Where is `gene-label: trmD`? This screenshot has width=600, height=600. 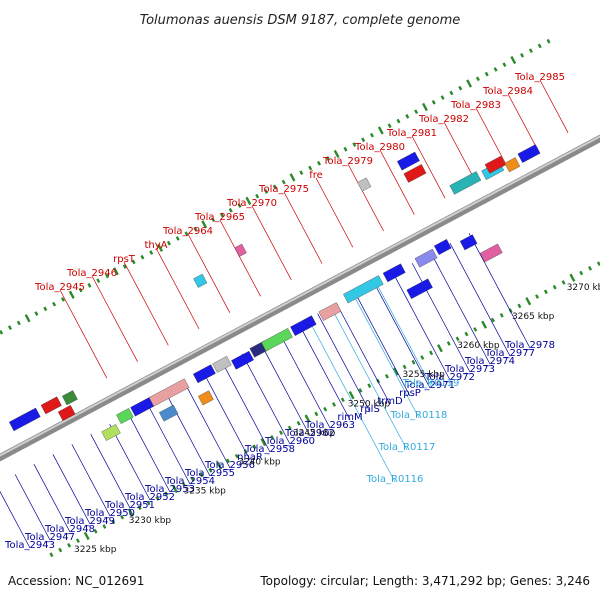 gene-label: trmD is located at coordinates (390, 401).